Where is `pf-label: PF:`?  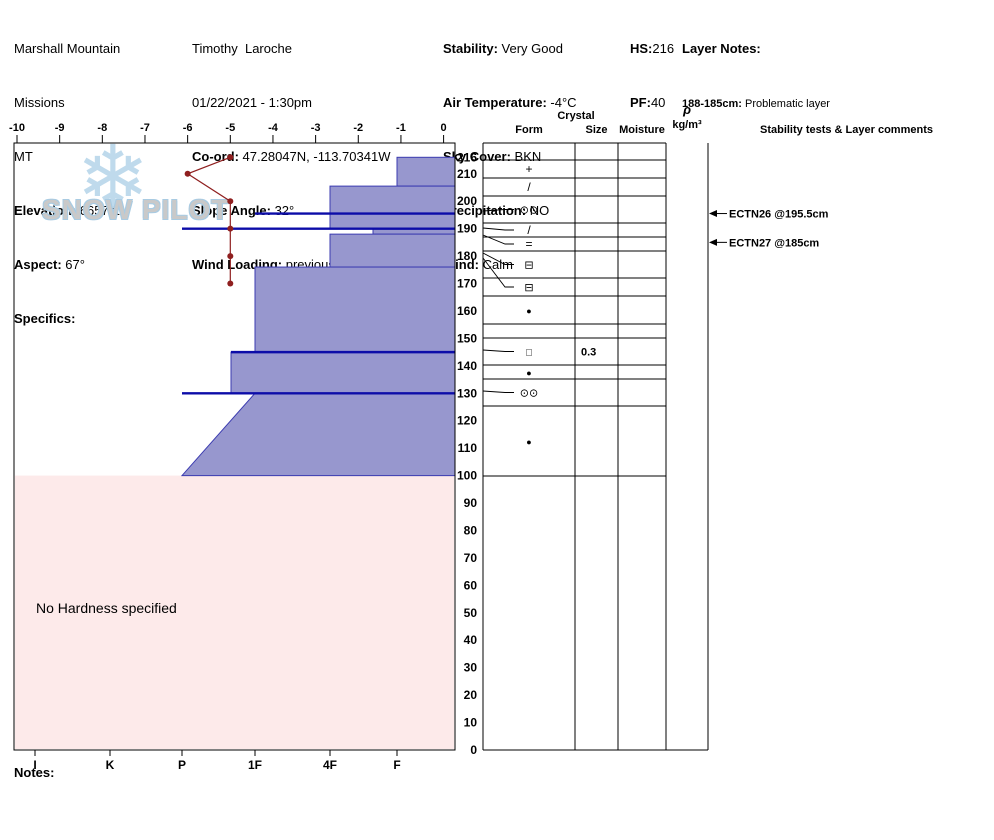
pf-label: PF: is located at coordinates (640, 102).